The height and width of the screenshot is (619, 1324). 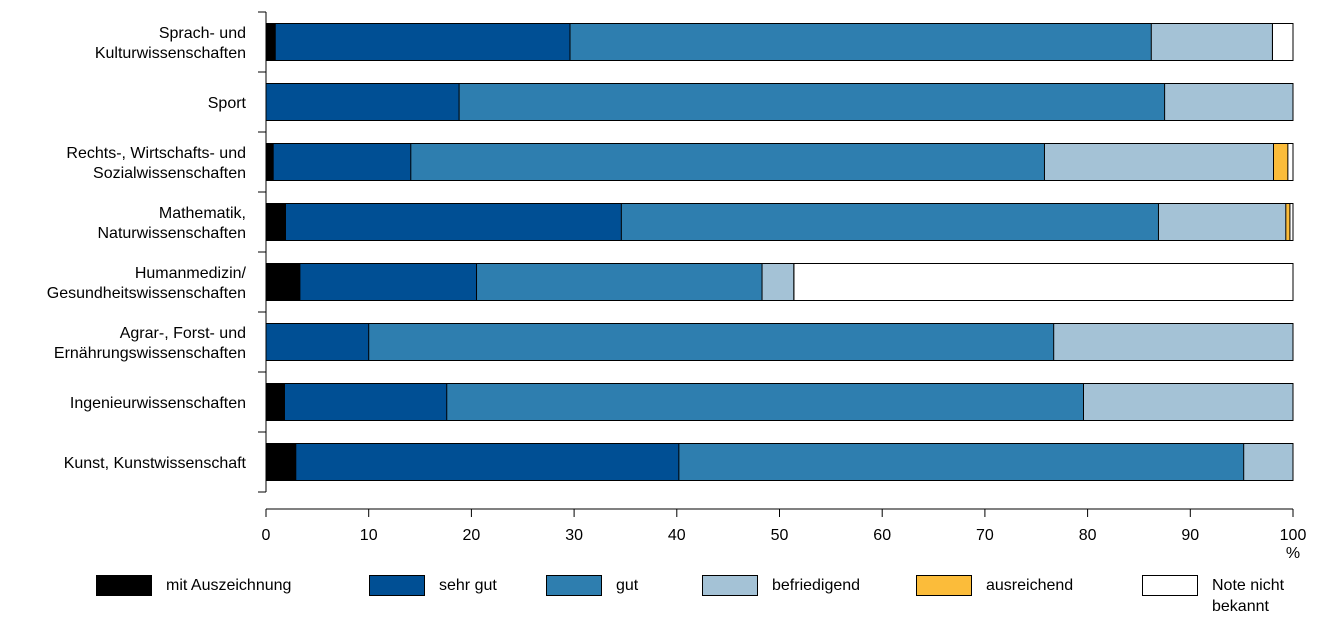 What do you see at coordinates (1293, 535) in the screenshot?
I see `x-tick-label: 100` at bounding box center [1293, 535].